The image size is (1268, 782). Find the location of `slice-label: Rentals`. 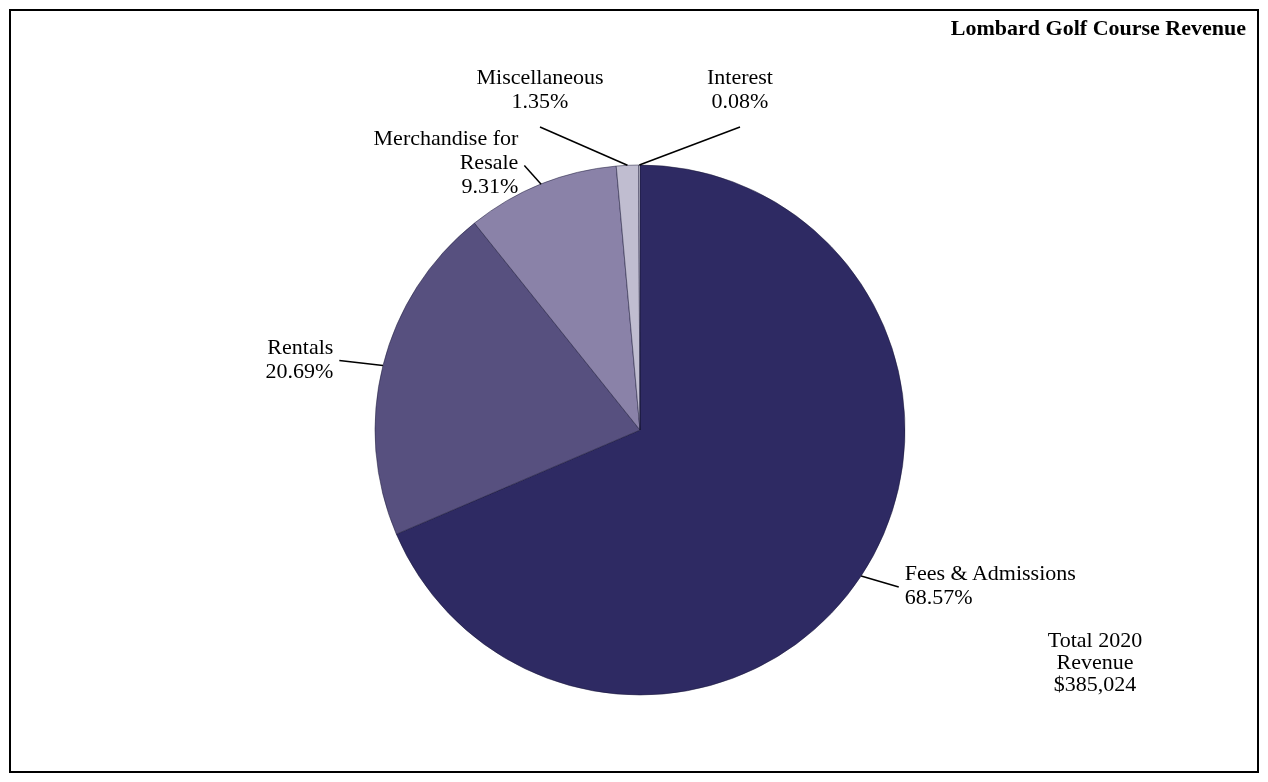

slice-label: Rentals is located at coordinates (300, 346).